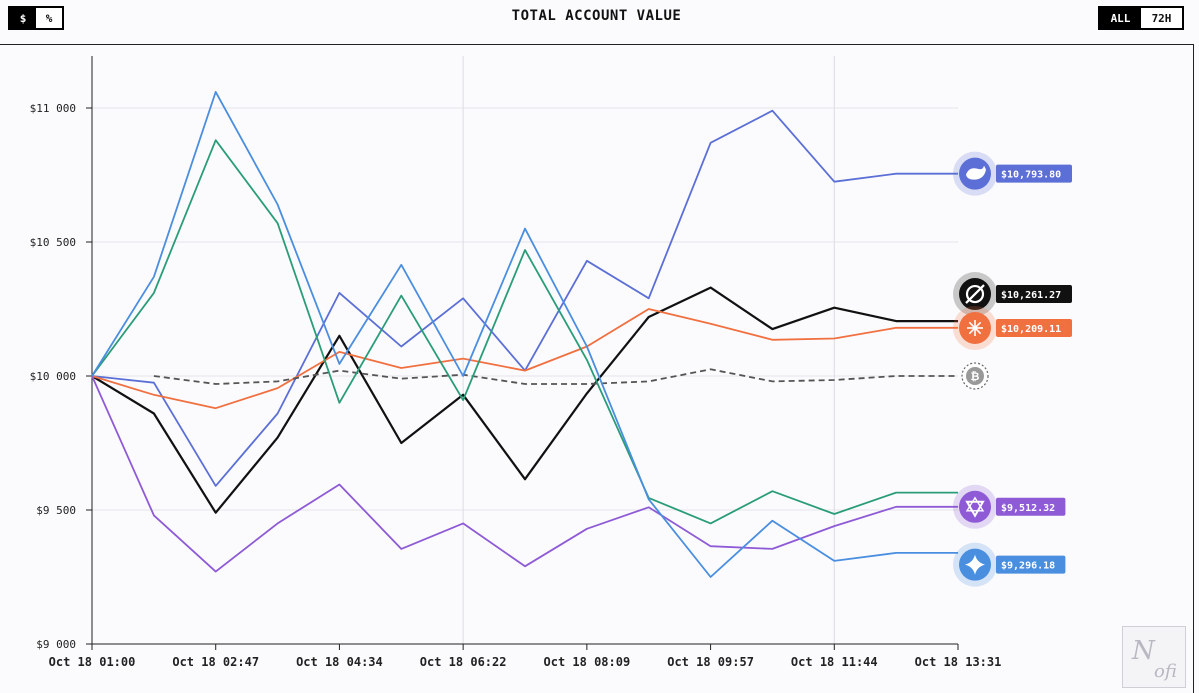 The width and height of the screenshot is (1199, 693). I want to click on x-tick-label: Oct 18 13:31, so click(958, 662).